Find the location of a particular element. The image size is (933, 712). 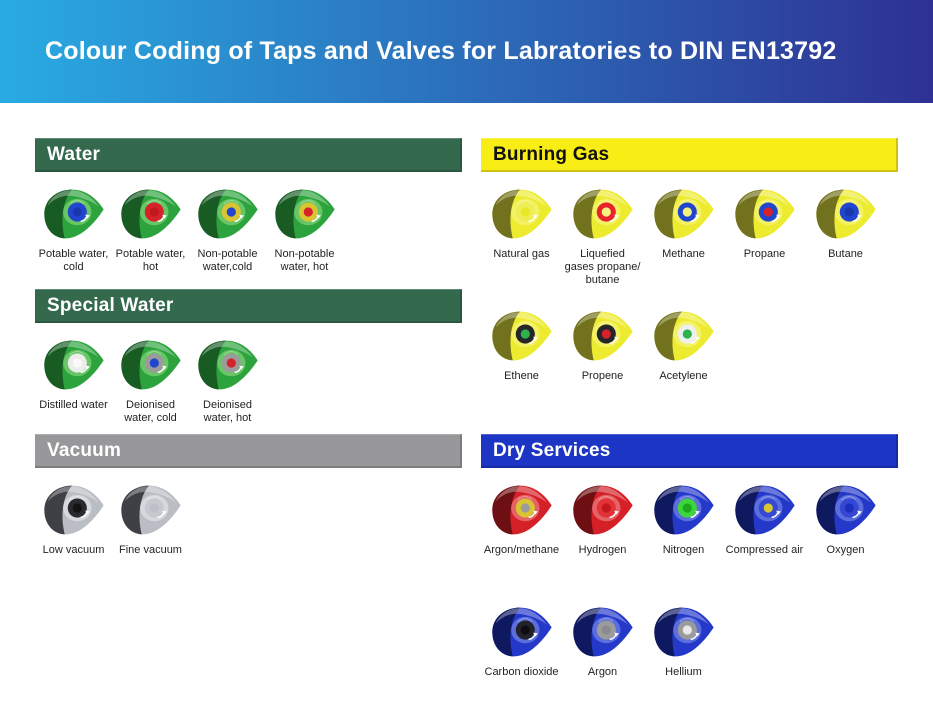

tap-row: Argon/methane Hydrogen Nitrogen is located at coordinates (689, 535).